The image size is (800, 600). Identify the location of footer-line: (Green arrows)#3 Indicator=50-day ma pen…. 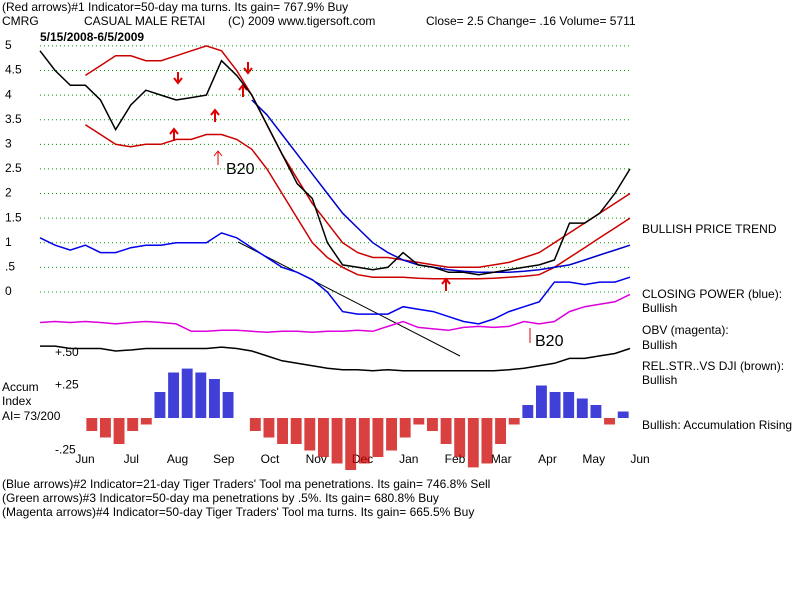
(220, 498).